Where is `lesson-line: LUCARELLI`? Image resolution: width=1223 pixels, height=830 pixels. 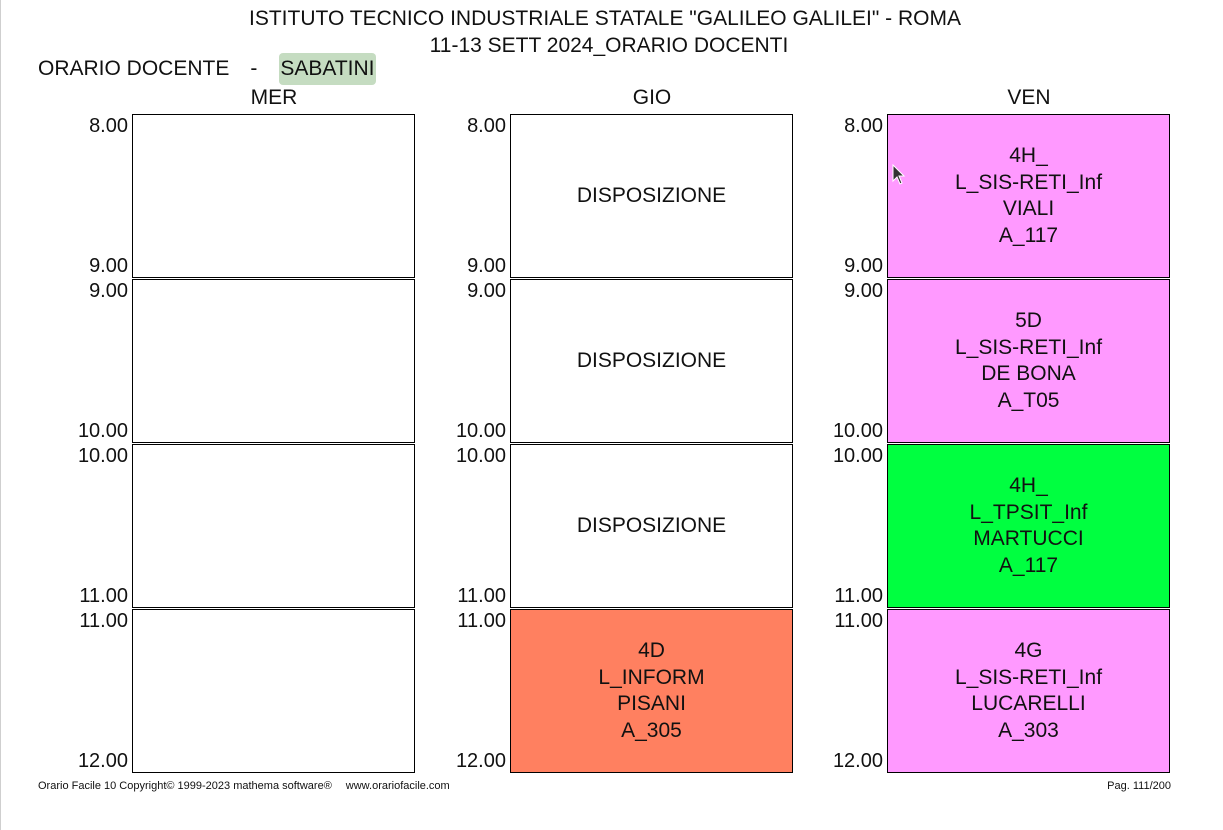 lesson-line: LUCARELLI is located at coordinates (1028, 703).